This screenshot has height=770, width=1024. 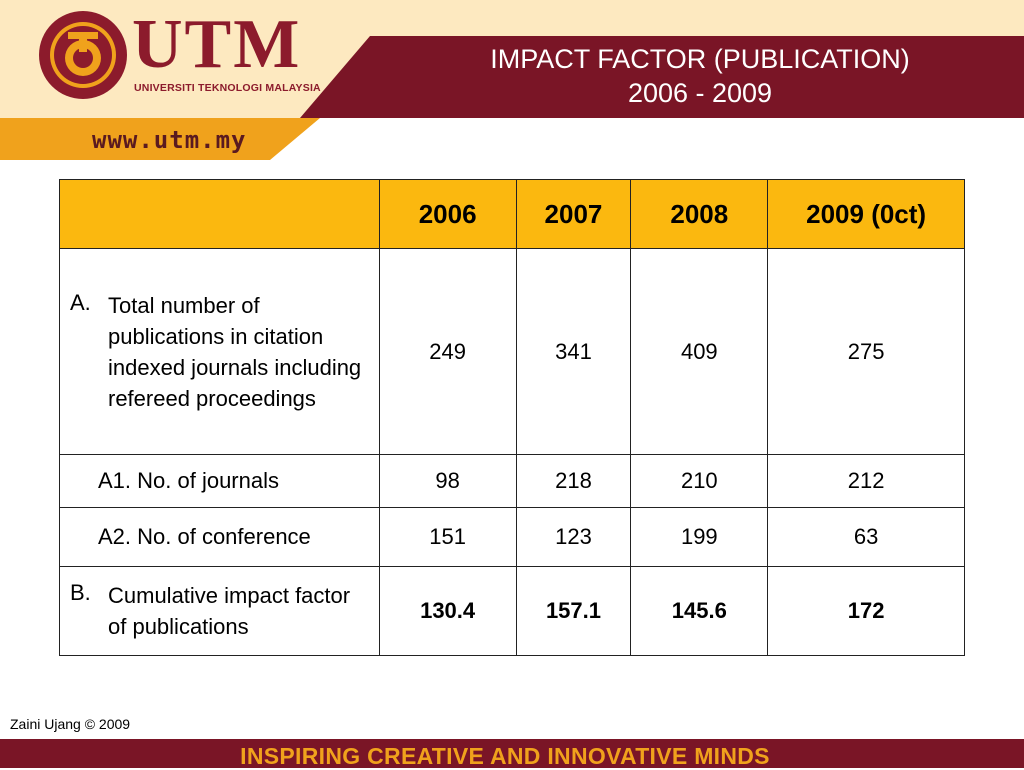 What do you see at coordinates (699, 214) in the screenshot?
I see `column-header-2008: 2008` at bounding box center [699, 214].